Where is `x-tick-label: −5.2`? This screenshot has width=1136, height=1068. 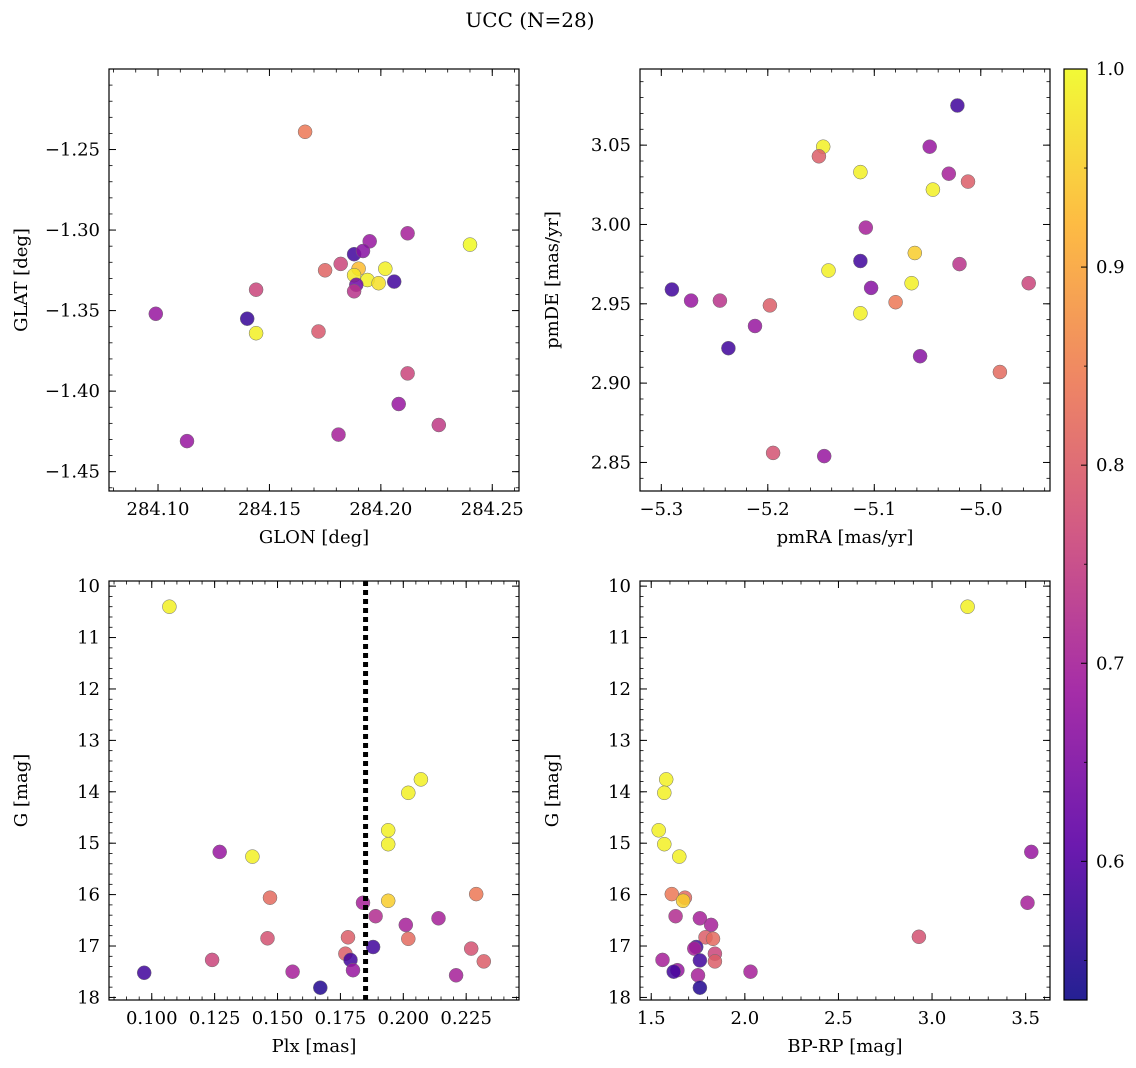
x-tick-label: −5.2 is located at coordinates (768, 509).